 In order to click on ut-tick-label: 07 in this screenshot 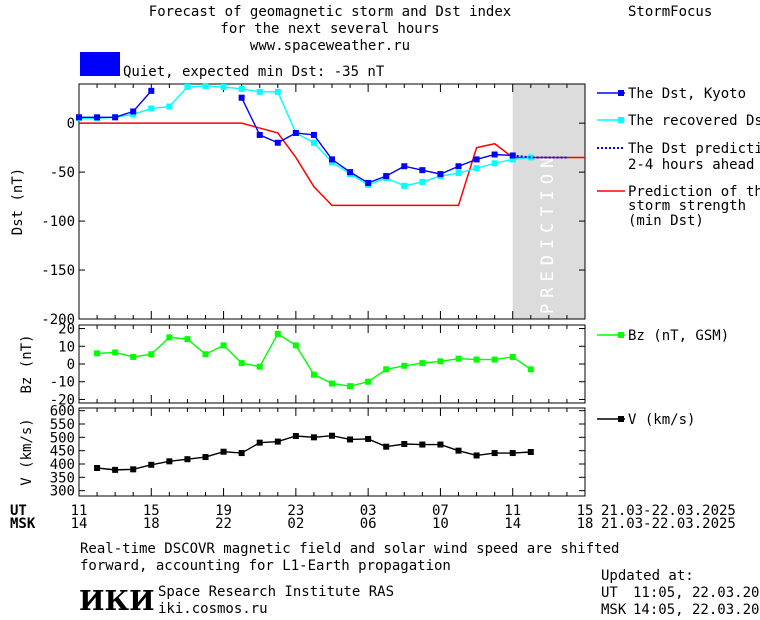, I will do `click(440, 511)`.